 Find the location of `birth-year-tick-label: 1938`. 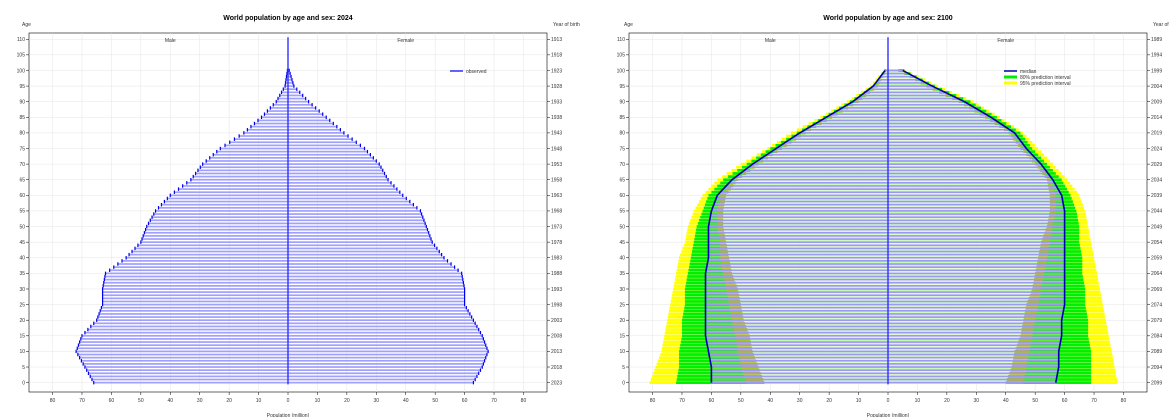

birth-year-tick-label: 1938 is located at coordinates (556, 118).